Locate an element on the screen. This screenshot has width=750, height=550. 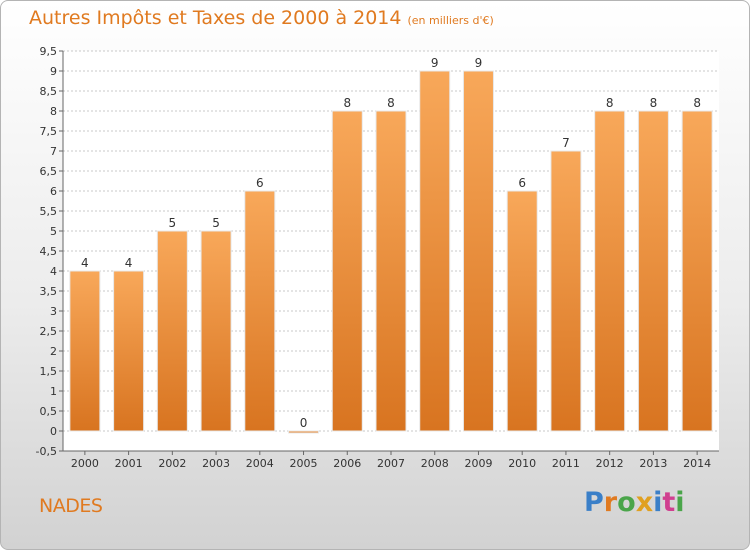
bar-2003 is located at coordinates (216, 331).